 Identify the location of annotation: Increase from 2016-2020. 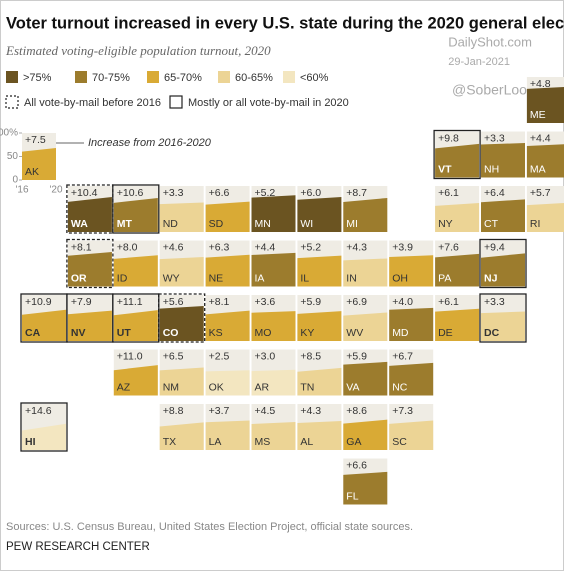
(150, 143).